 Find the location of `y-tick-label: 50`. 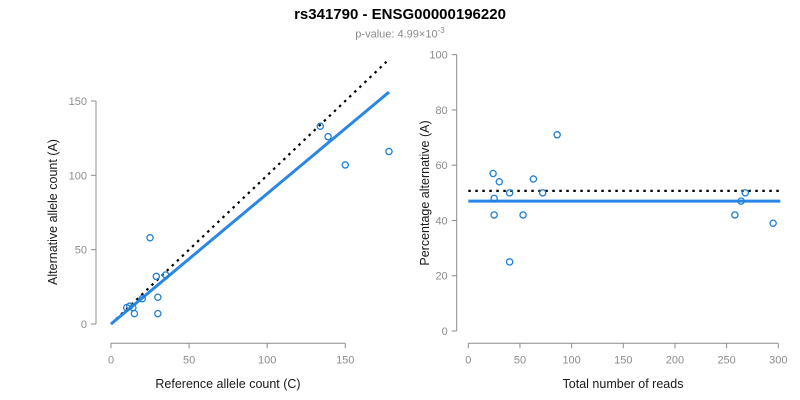

y-tick-label: 50 is located at coordinates (81, 251).